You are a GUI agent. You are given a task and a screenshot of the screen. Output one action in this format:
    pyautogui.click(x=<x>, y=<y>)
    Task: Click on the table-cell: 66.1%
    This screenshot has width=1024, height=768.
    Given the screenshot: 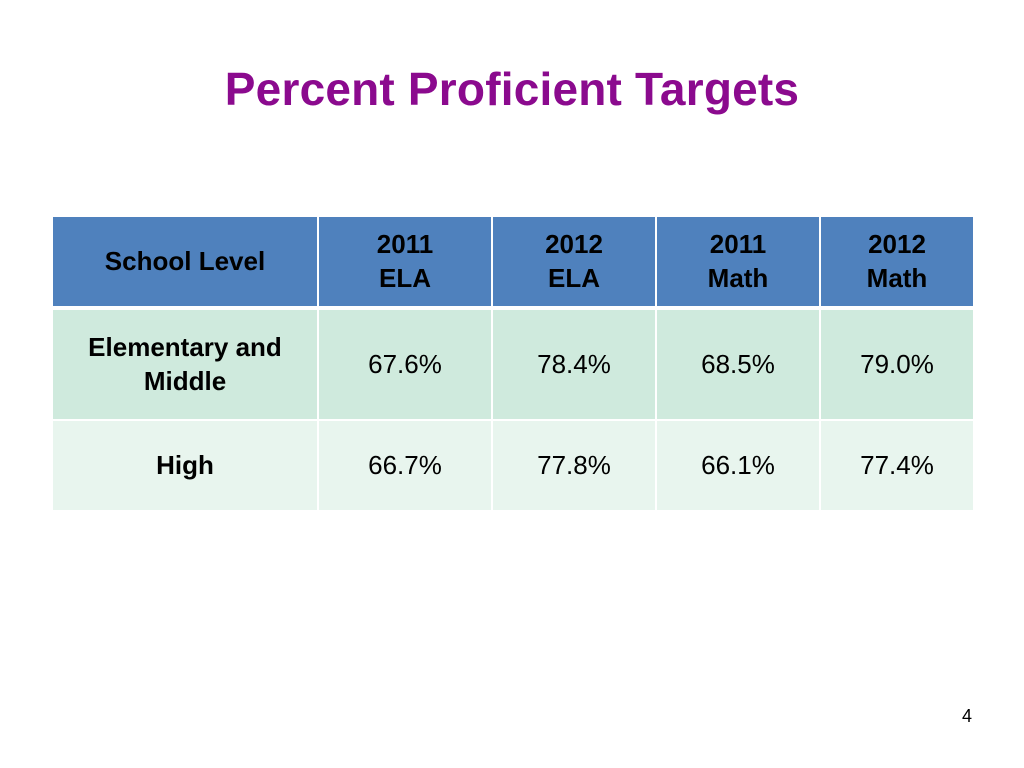 What is the action you would take?
    pyautogui.click(x=738, y=465)
    